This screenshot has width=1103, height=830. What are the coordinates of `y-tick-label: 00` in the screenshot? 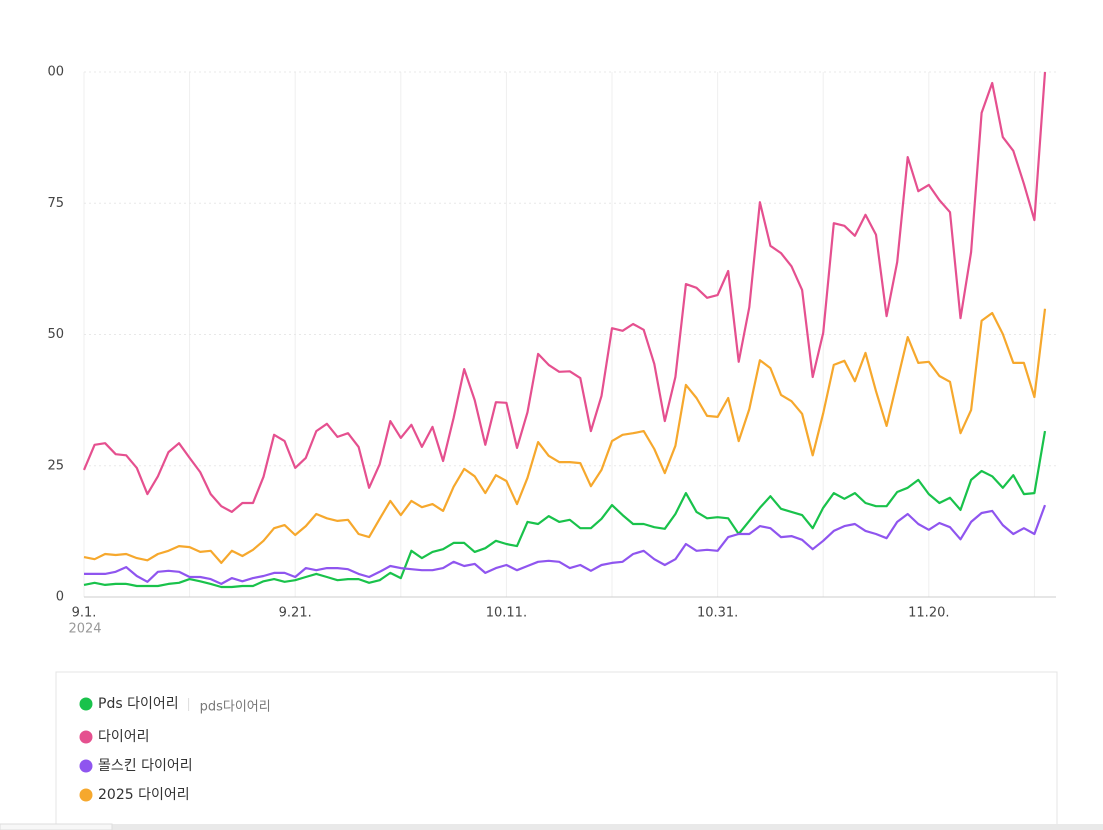 It's located at (55, 72).